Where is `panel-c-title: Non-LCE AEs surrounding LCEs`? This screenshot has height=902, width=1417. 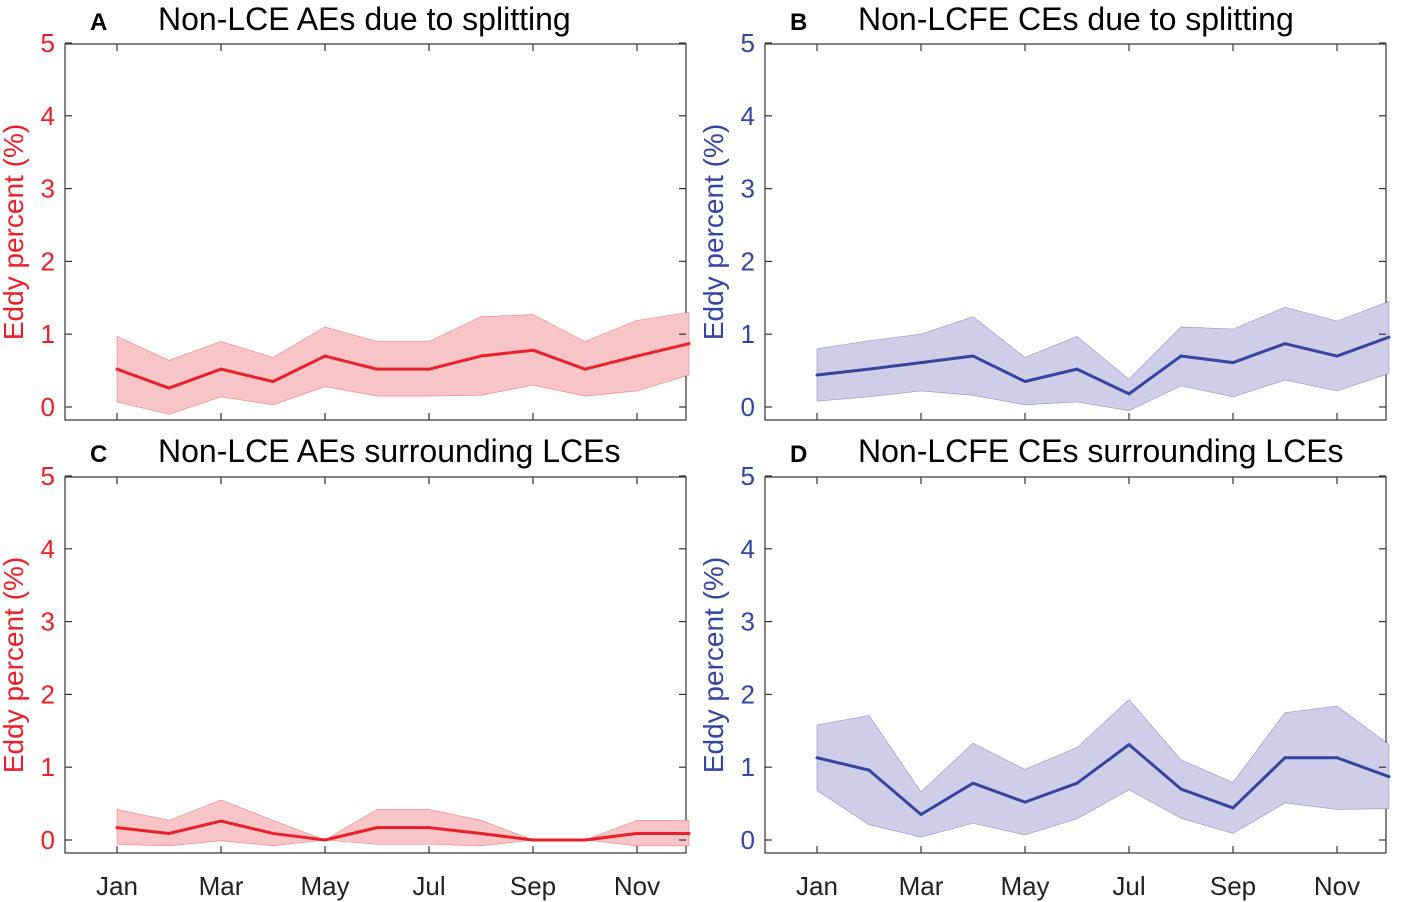
panel-c-title: Non-LCE AEs surrounding LCEs is located at coordinates (389, 451).